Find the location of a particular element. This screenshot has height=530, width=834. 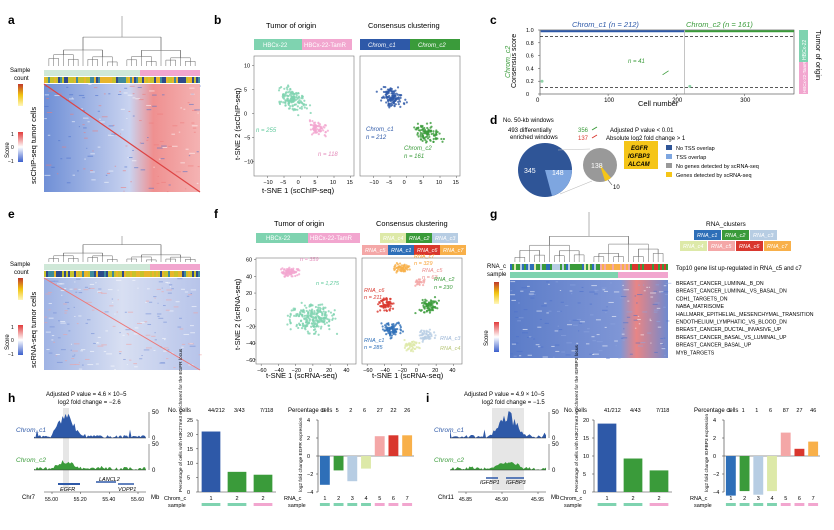

bar-header-value: 0 is located at coordinates (323, 411).